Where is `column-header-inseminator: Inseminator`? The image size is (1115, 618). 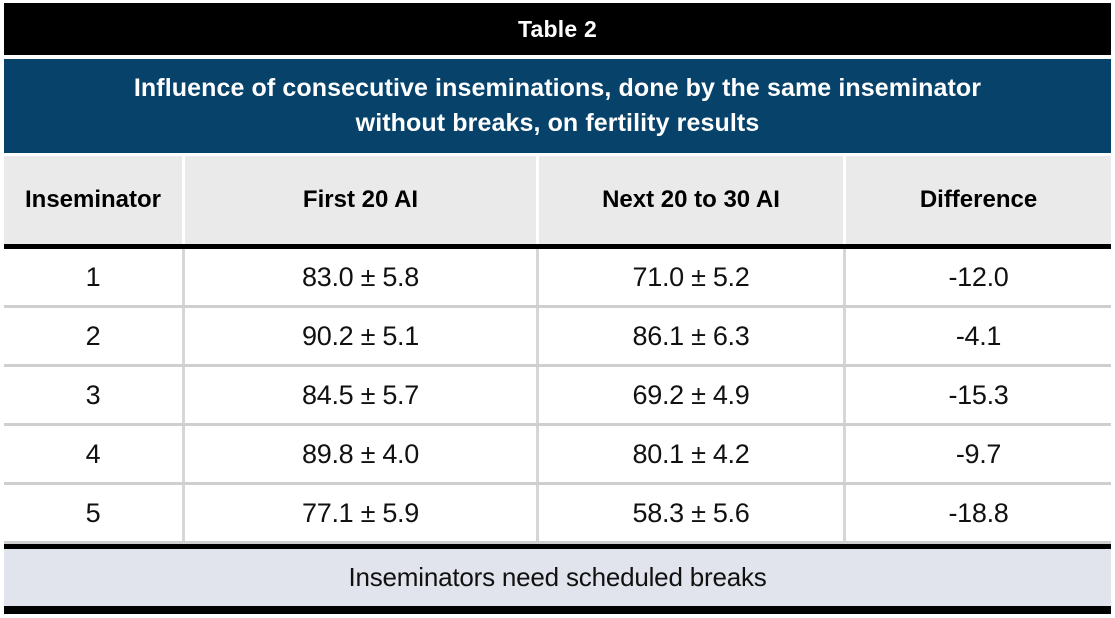
column-header-inseminator: Inseminator is located at coordinates (93, 199).